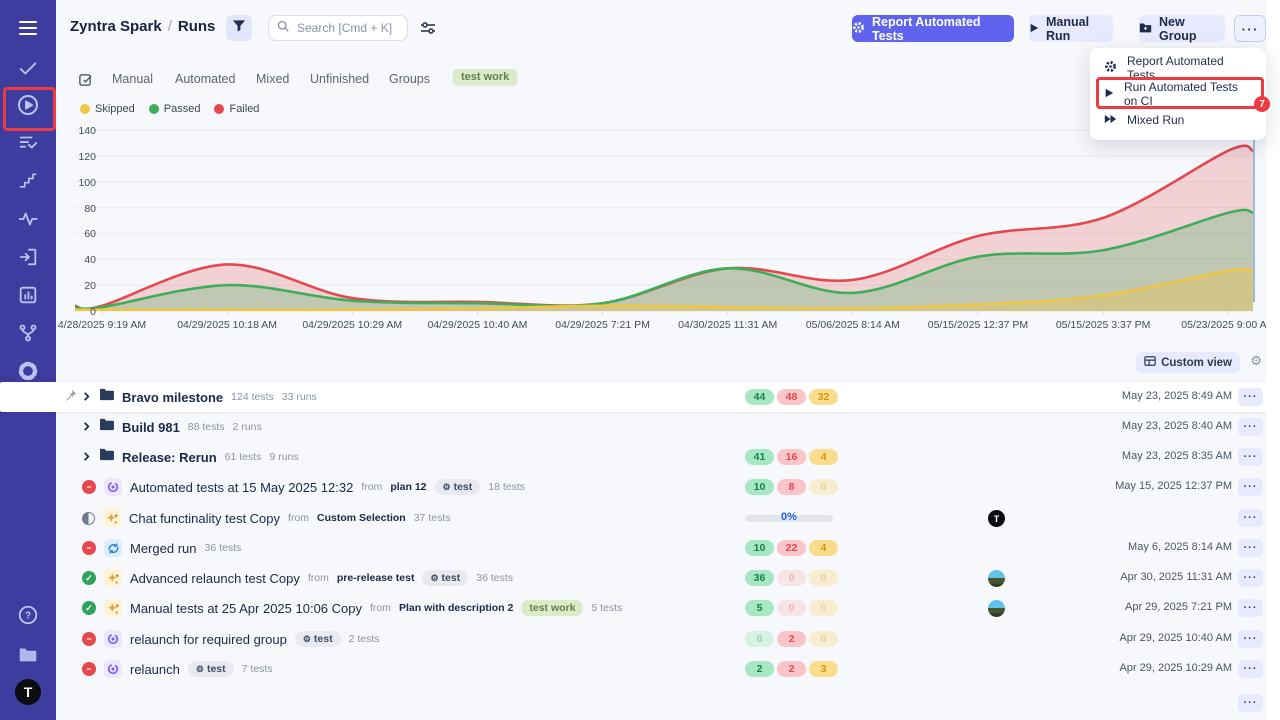 This screenshot has height=720, width=1280. What do you see at coordinates (347, 28) in the screenshot?
I see `search-input` at bounding box center [347, 28].